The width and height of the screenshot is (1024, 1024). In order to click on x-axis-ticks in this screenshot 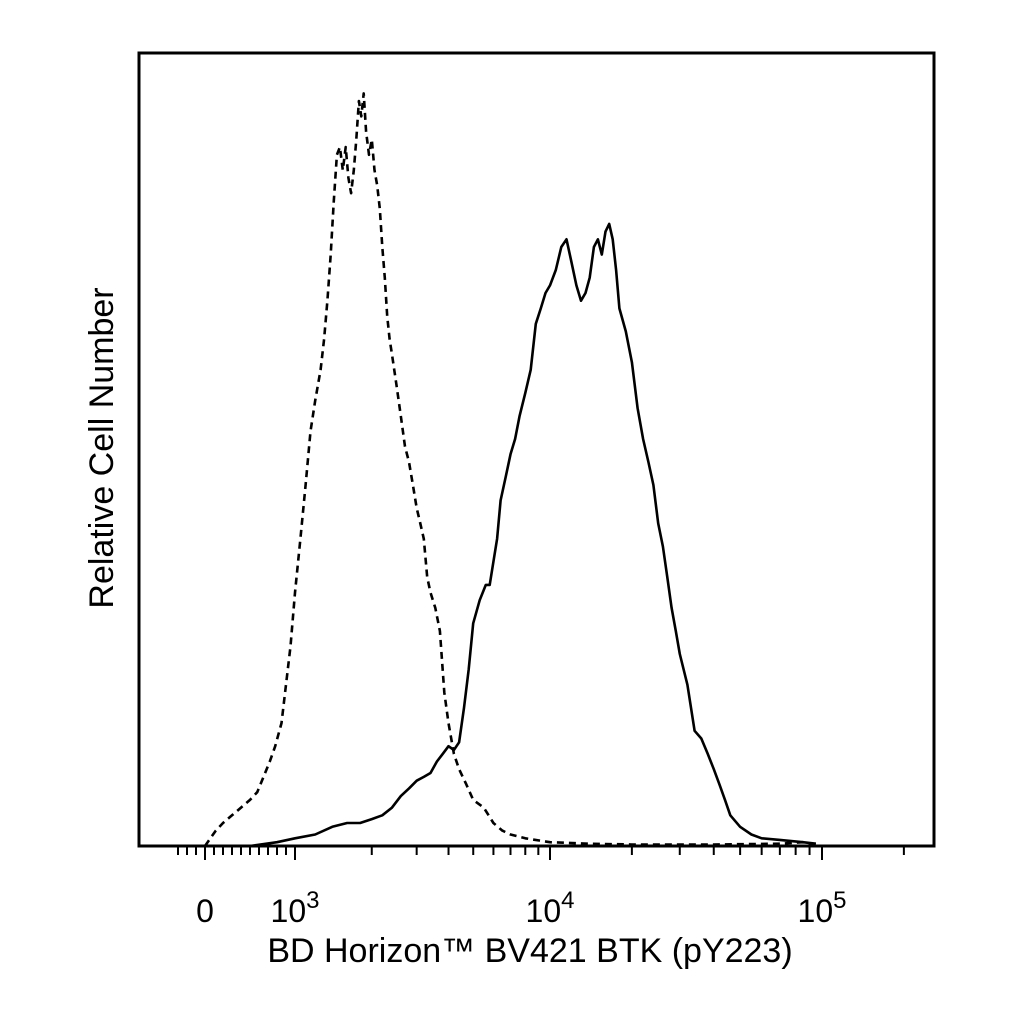, I will do `click(541, 853)`.